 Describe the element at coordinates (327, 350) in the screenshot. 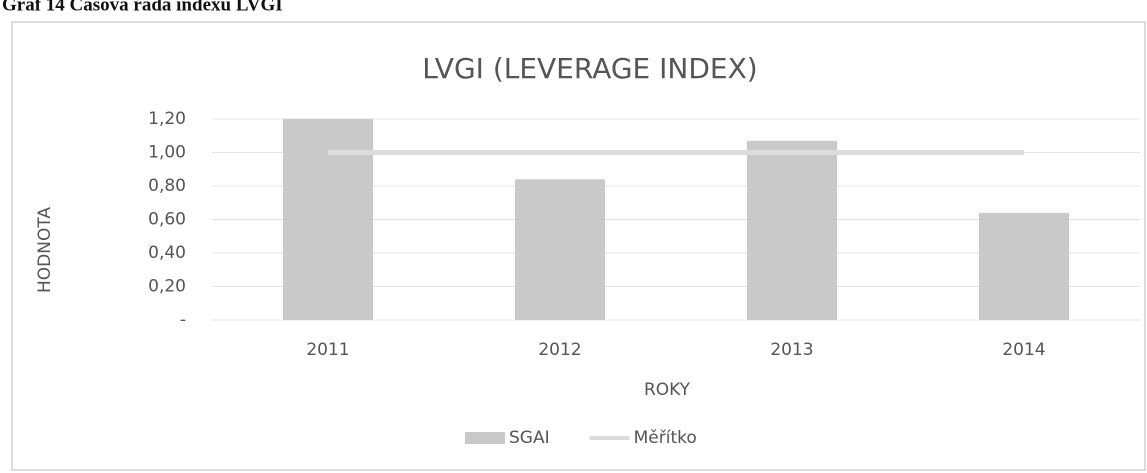

I see `x-tick-label: 2011` at that location.